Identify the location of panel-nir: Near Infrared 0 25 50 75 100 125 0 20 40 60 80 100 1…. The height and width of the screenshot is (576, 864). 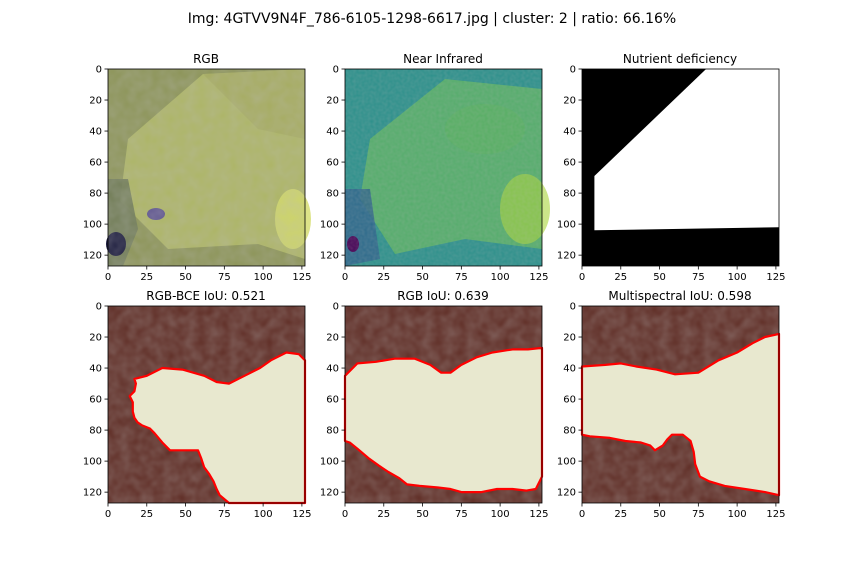
(435, 167).